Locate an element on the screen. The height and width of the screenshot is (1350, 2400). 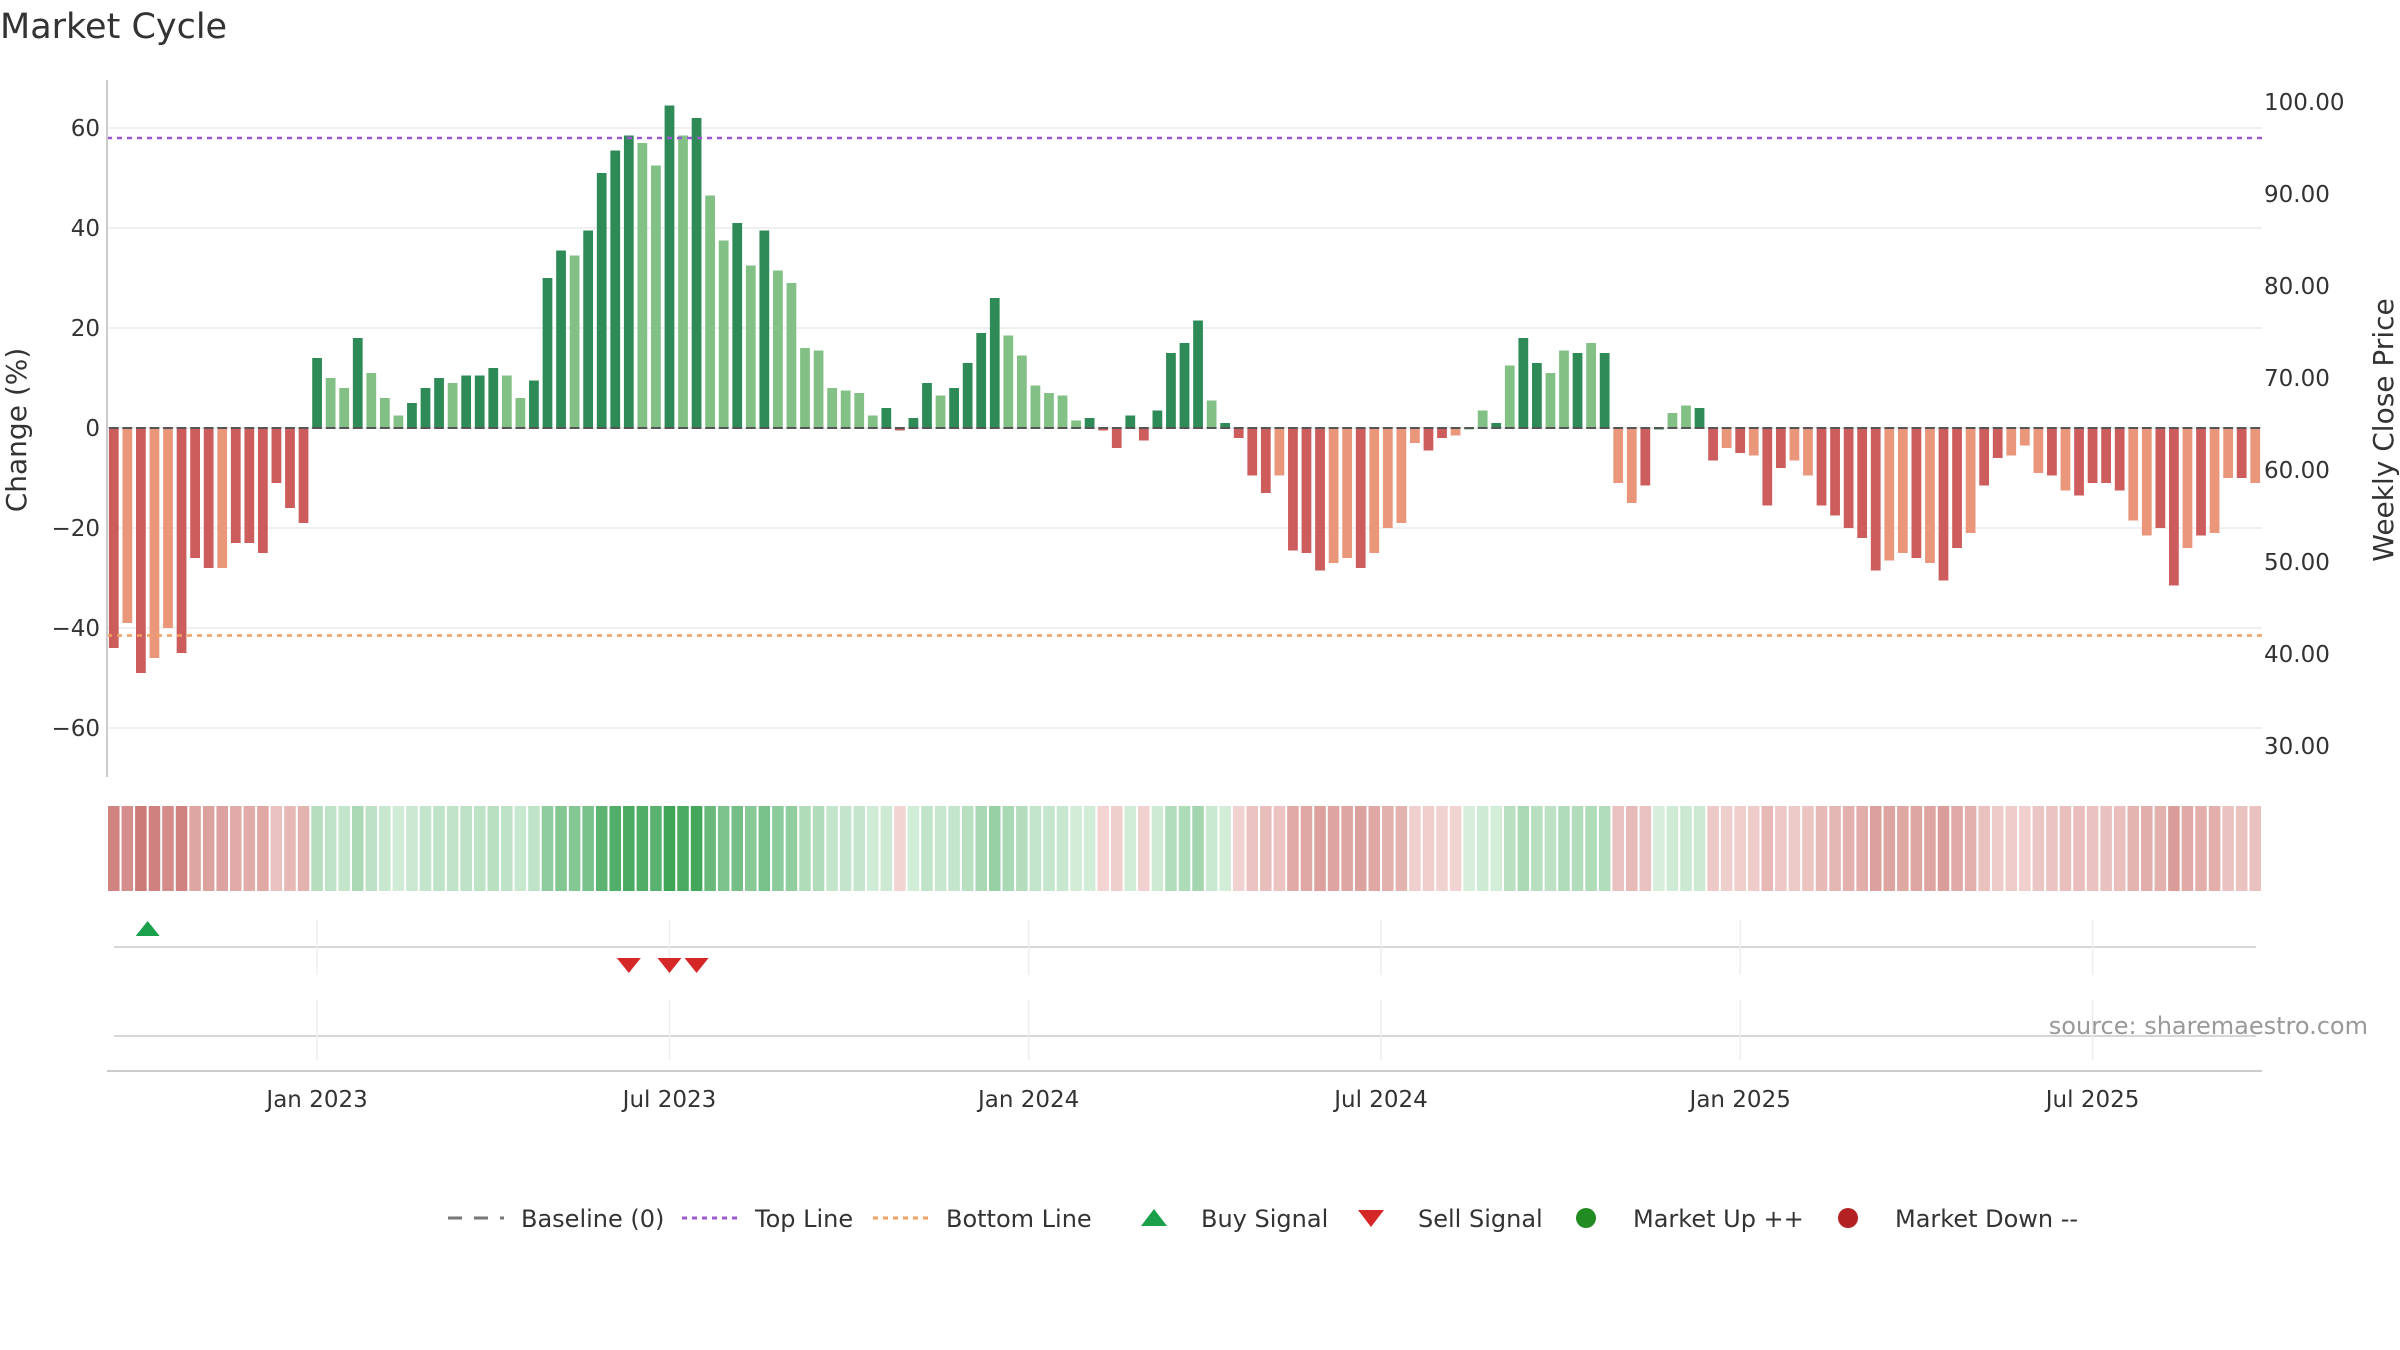
y2-axis-label: Weekly Close Price is located at coordinates (2383, 429).